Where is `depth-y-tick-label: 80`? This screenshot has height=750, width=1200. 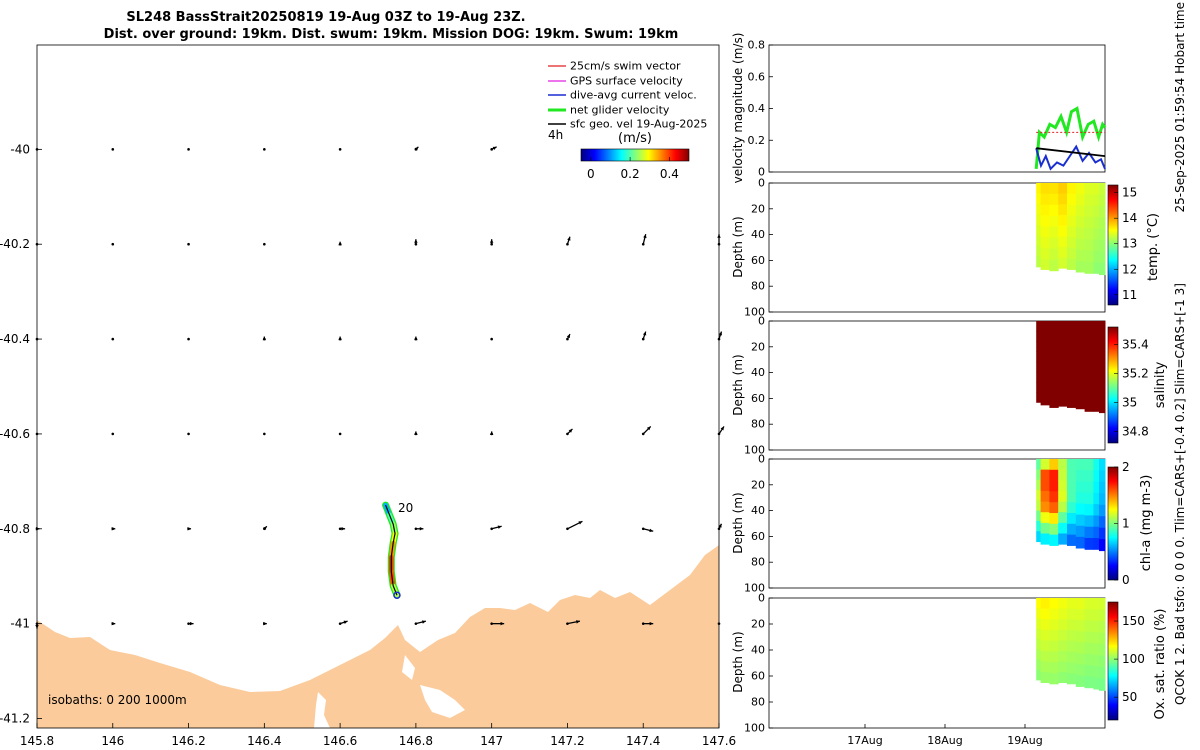
depth-y-tick-label: 80 is located at coordinates (758, 562).